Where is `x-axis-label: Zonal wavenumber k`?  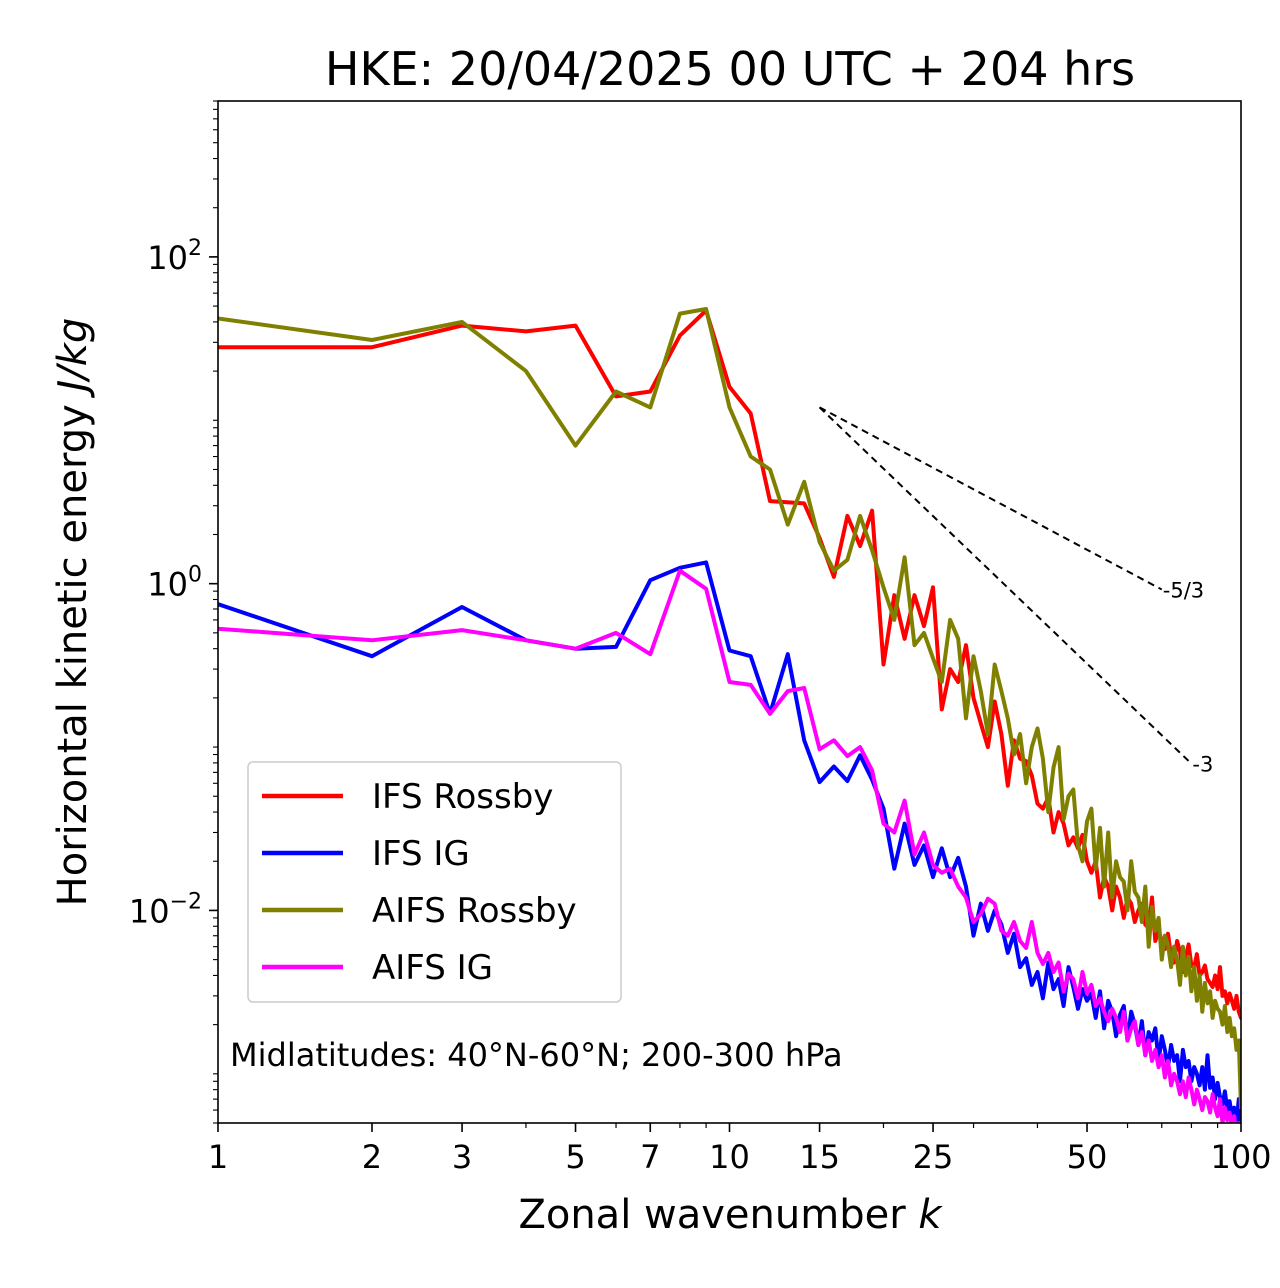
x-axis-label: Zonal wavenumber k is located at coordinates (730, 1215).